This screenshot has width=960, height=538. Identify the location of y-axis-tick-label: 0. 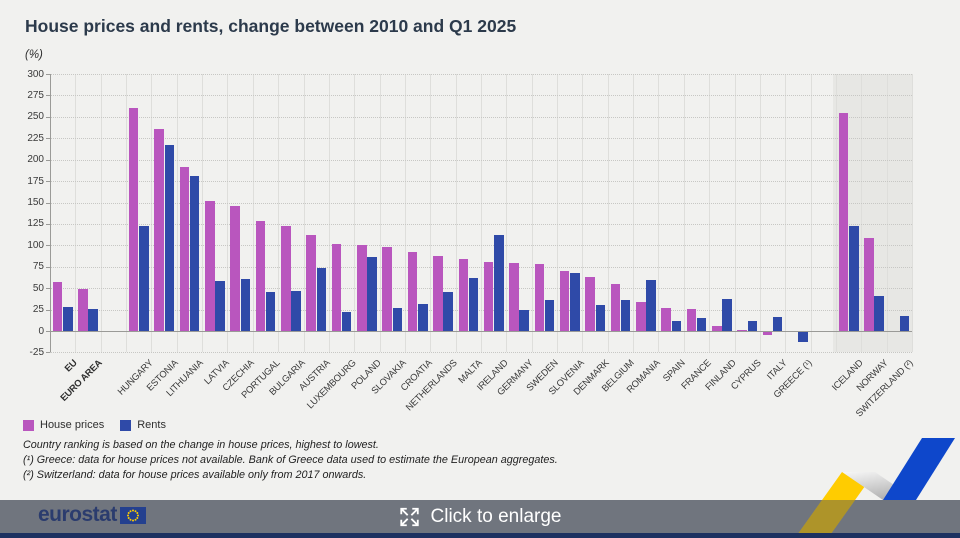
(41, 331).